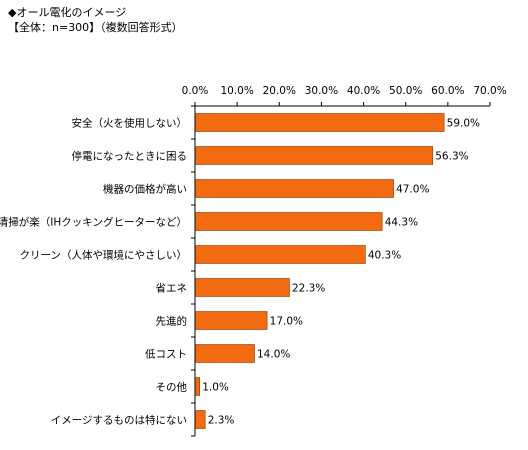 This screenshot has width=528, height=450. What do you see at coordinates (451, 157) in the screenshot?
I see `data-label: 56.3%` at bounding box center [451, 157].